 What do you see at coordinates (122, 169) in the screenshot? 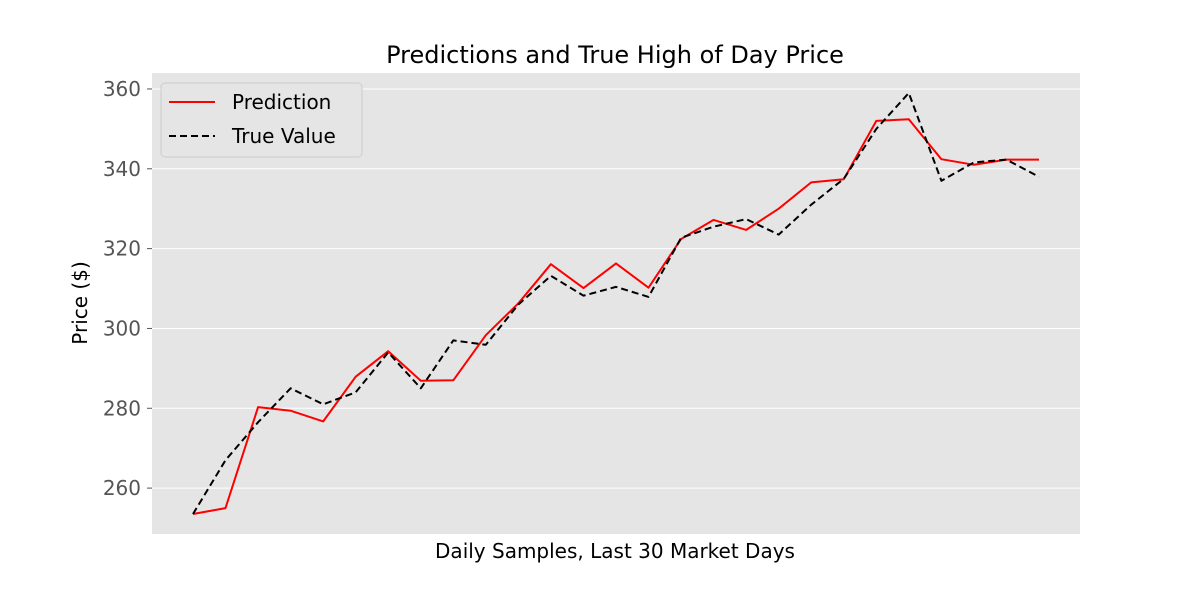
I see `y-tick-label: 340` at bounding box center [122, 169].